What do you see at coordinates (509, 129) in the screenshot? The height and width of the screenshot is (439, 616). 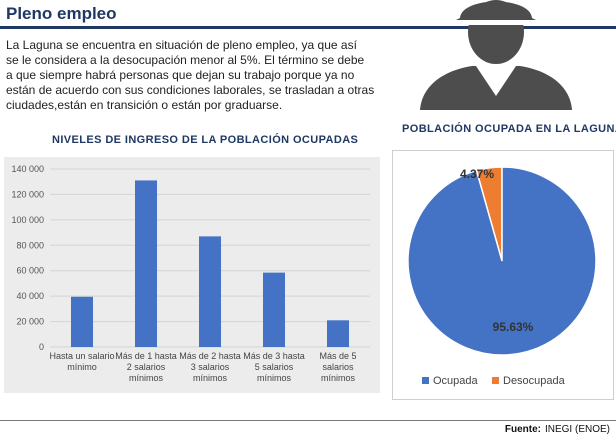 I see `pie-chart-title: POBLACIÓN OCUPADA EN LA LAGUNA` at bounding box center [509, 129].